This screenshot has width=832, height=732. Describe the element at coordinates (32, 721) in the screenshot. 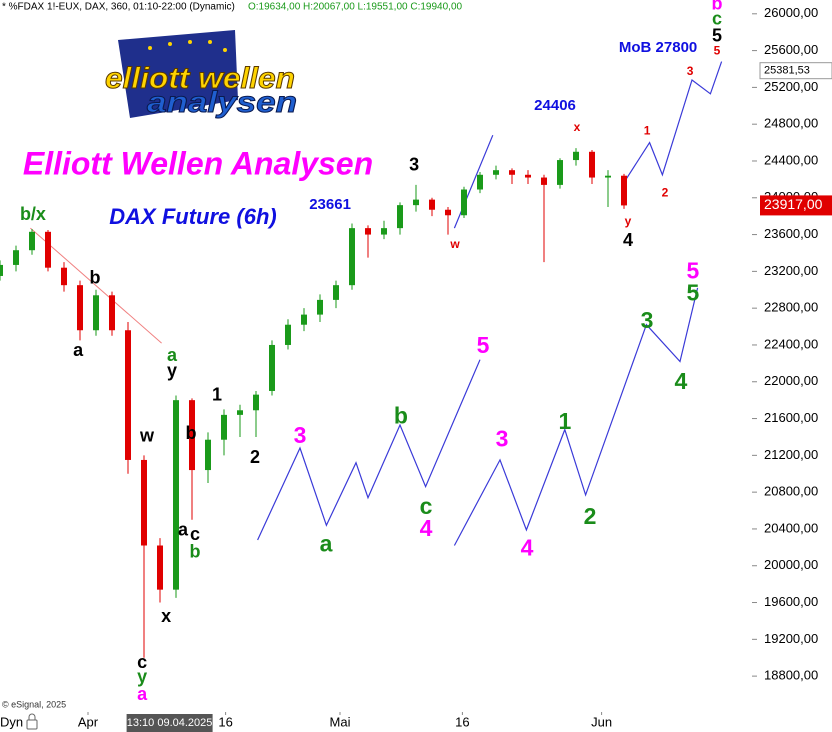

I see `lock-icon` at that location.